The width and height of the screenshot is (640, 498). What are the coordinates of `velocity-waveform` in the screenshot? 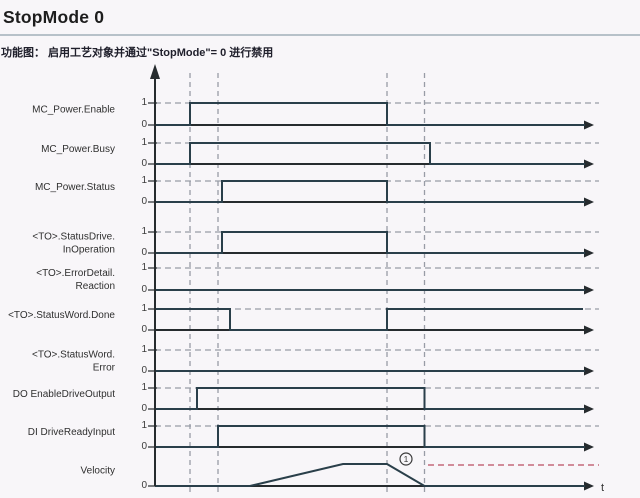 It's located at (370, 475).